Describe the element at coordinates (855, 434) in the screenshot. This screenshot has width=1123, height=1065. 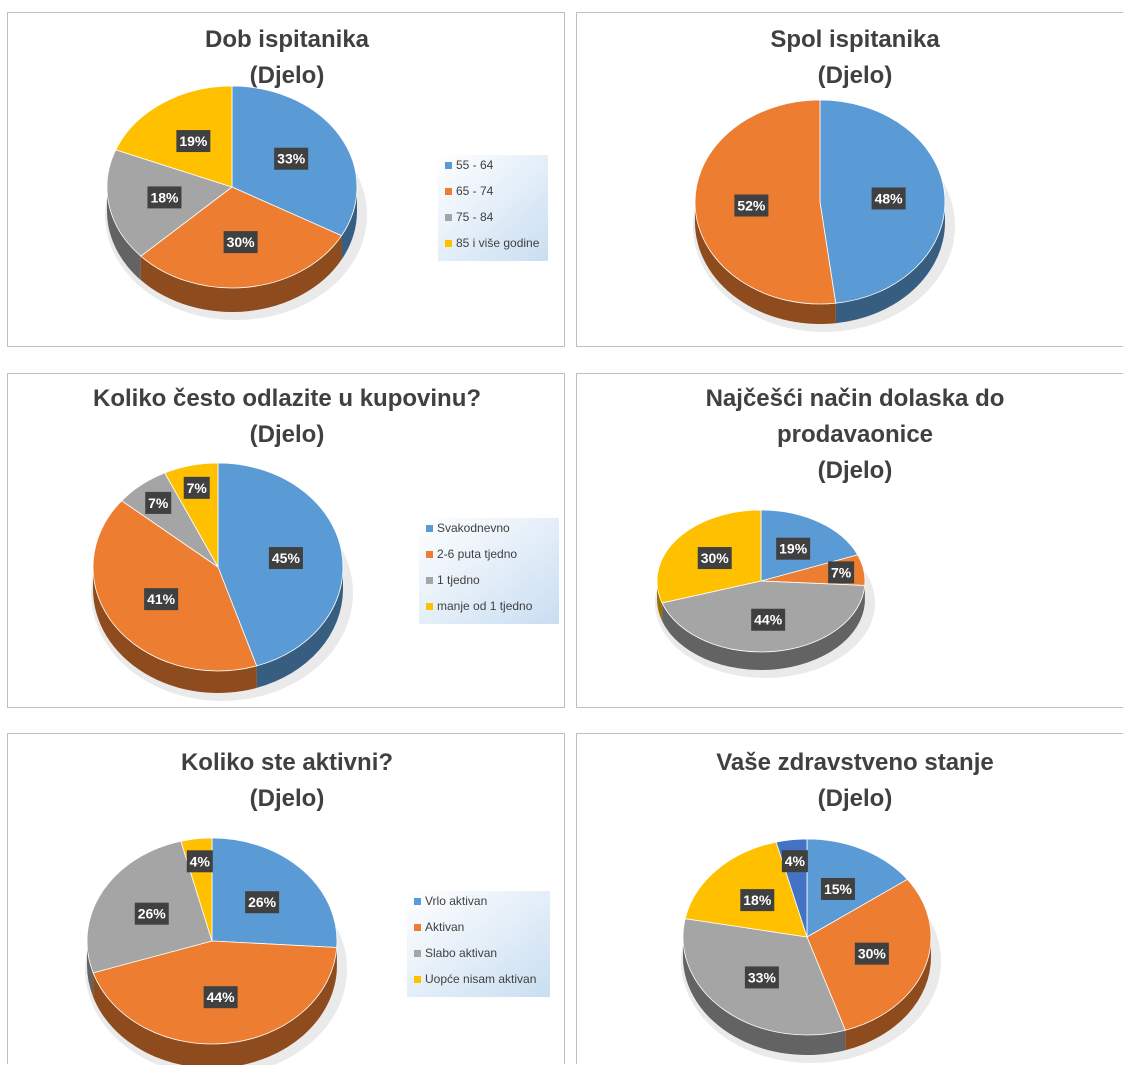
I see `chart-title: prodavaonice` at that location.